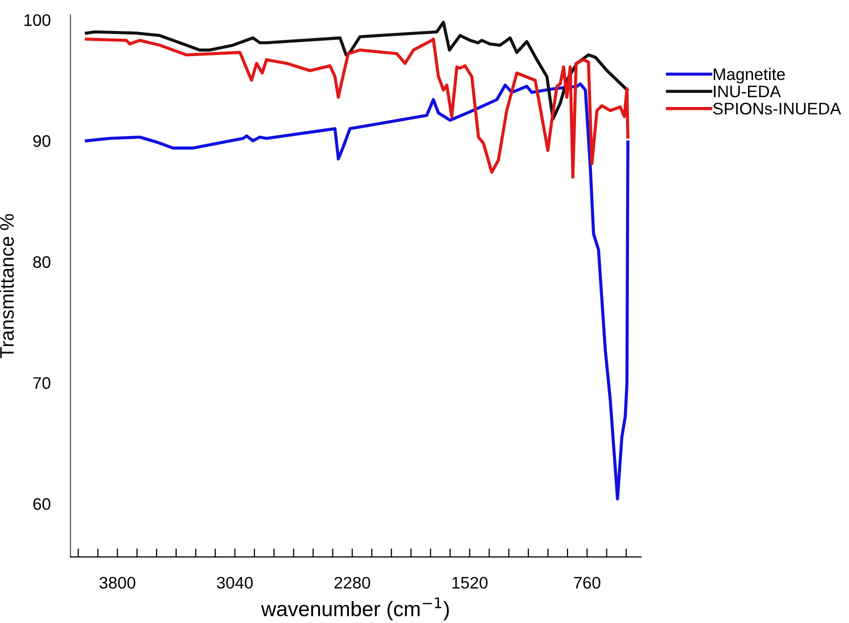  Describe the element at coordinates (41, 383) in the screenshot. I see `y-tick-label: 70` at that location.